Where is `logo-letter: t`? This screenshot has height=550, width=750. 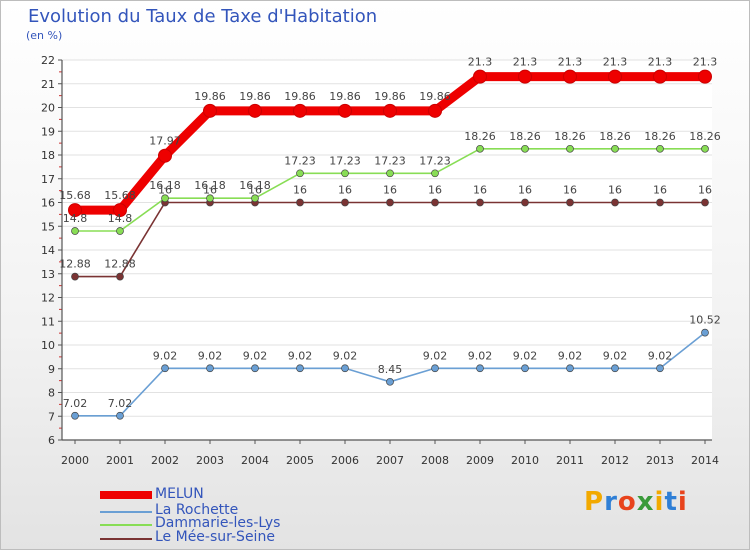 logo-letter: t is located at coordinates (671, 502).